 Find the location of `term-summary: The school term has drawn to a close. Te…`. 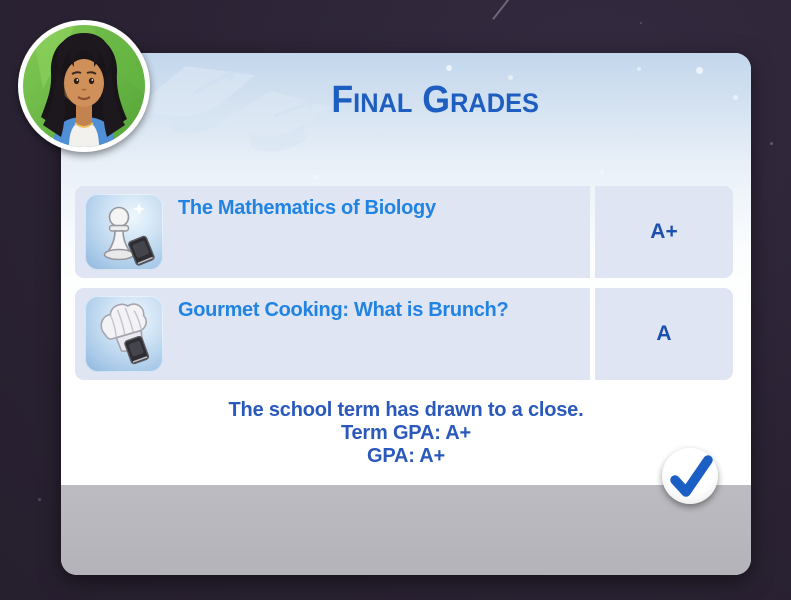

term-summary: The school term has drawn to a close. Te… is located at coordinates (406, 433).